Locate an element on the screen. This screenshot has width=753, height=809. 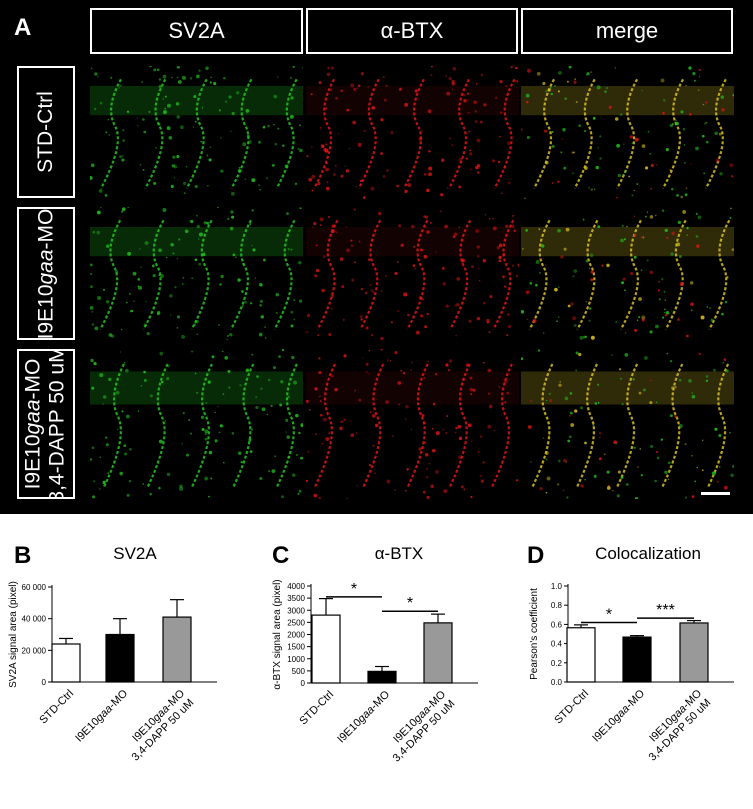
y-tick-label: 3500 is located at coordinates (296, 598).